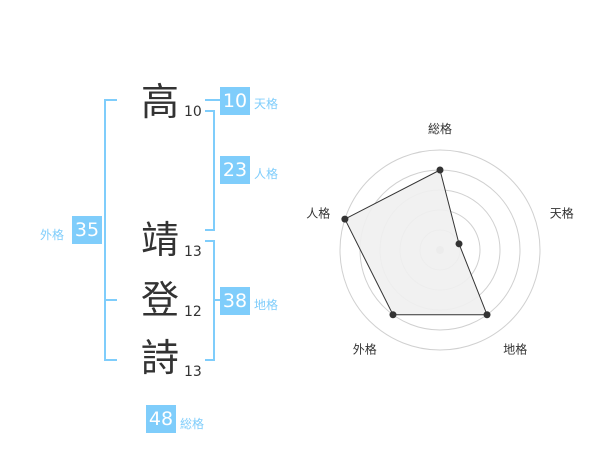 This screenshot has height=470, width=600. What do you see at coordinates (192, 424) in the screenshot?
I see `soukaku-label: 総格` at bounding box center [192, 424].